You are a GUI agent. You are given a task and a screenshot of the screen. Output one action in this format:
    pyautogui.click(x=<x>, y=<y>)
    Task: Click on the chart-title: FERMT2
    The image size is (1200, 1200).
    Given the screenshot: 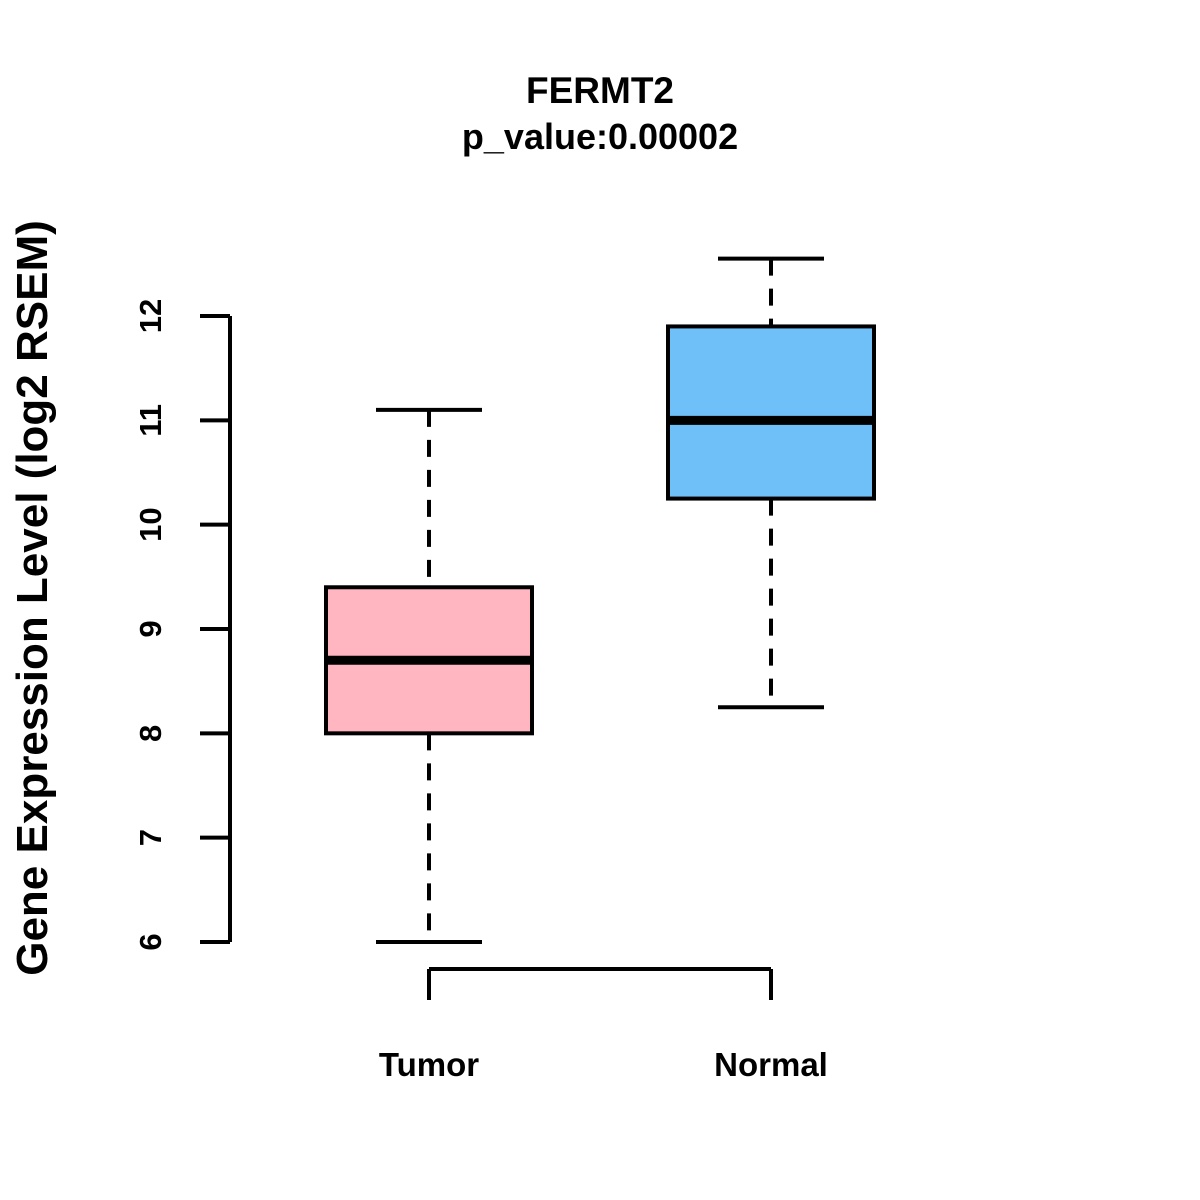 What is the action you would take?
    pyautogui.click(x=600, y=90)
    